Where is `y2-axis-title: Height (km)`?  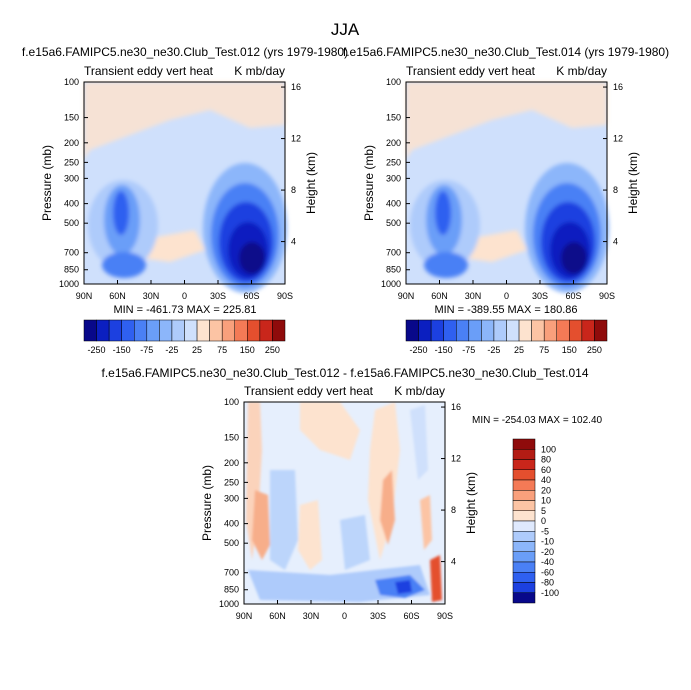
y2-axis-title: Height (km) is located at coordinates (471, 503).